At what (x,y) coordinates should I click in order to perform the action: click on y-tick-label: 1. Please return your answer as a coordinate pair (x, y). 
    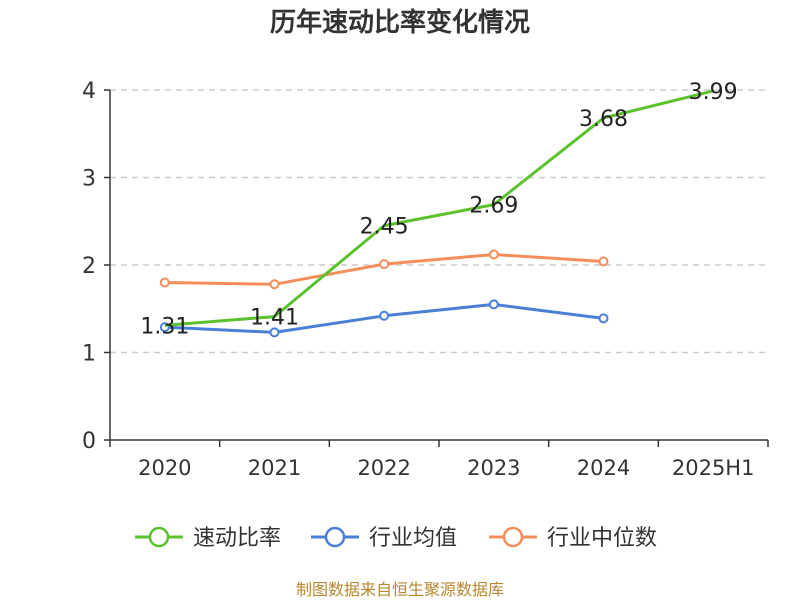
    Looking at the image, I should click on (89, 354).